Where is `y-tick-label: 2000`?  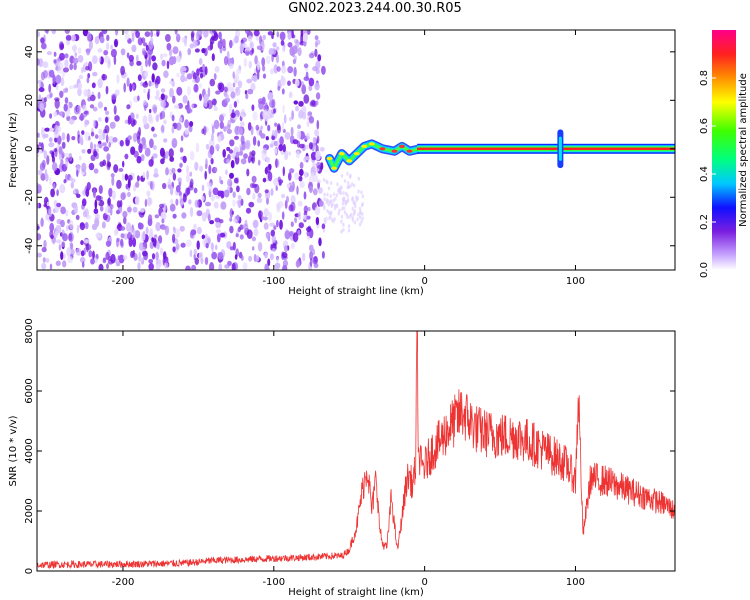
y-tick-label: 2000 is located at coordinates (29, 510).